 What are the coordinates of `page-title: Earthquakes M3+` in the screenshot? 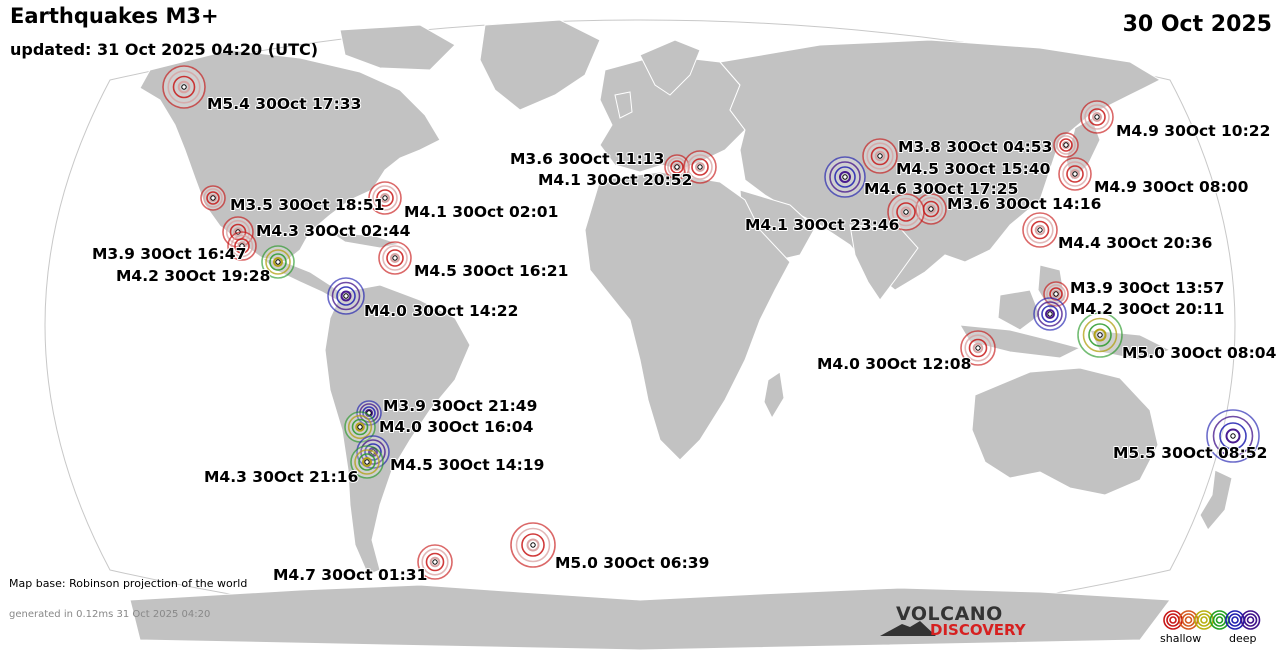 It's located at (114, 16).